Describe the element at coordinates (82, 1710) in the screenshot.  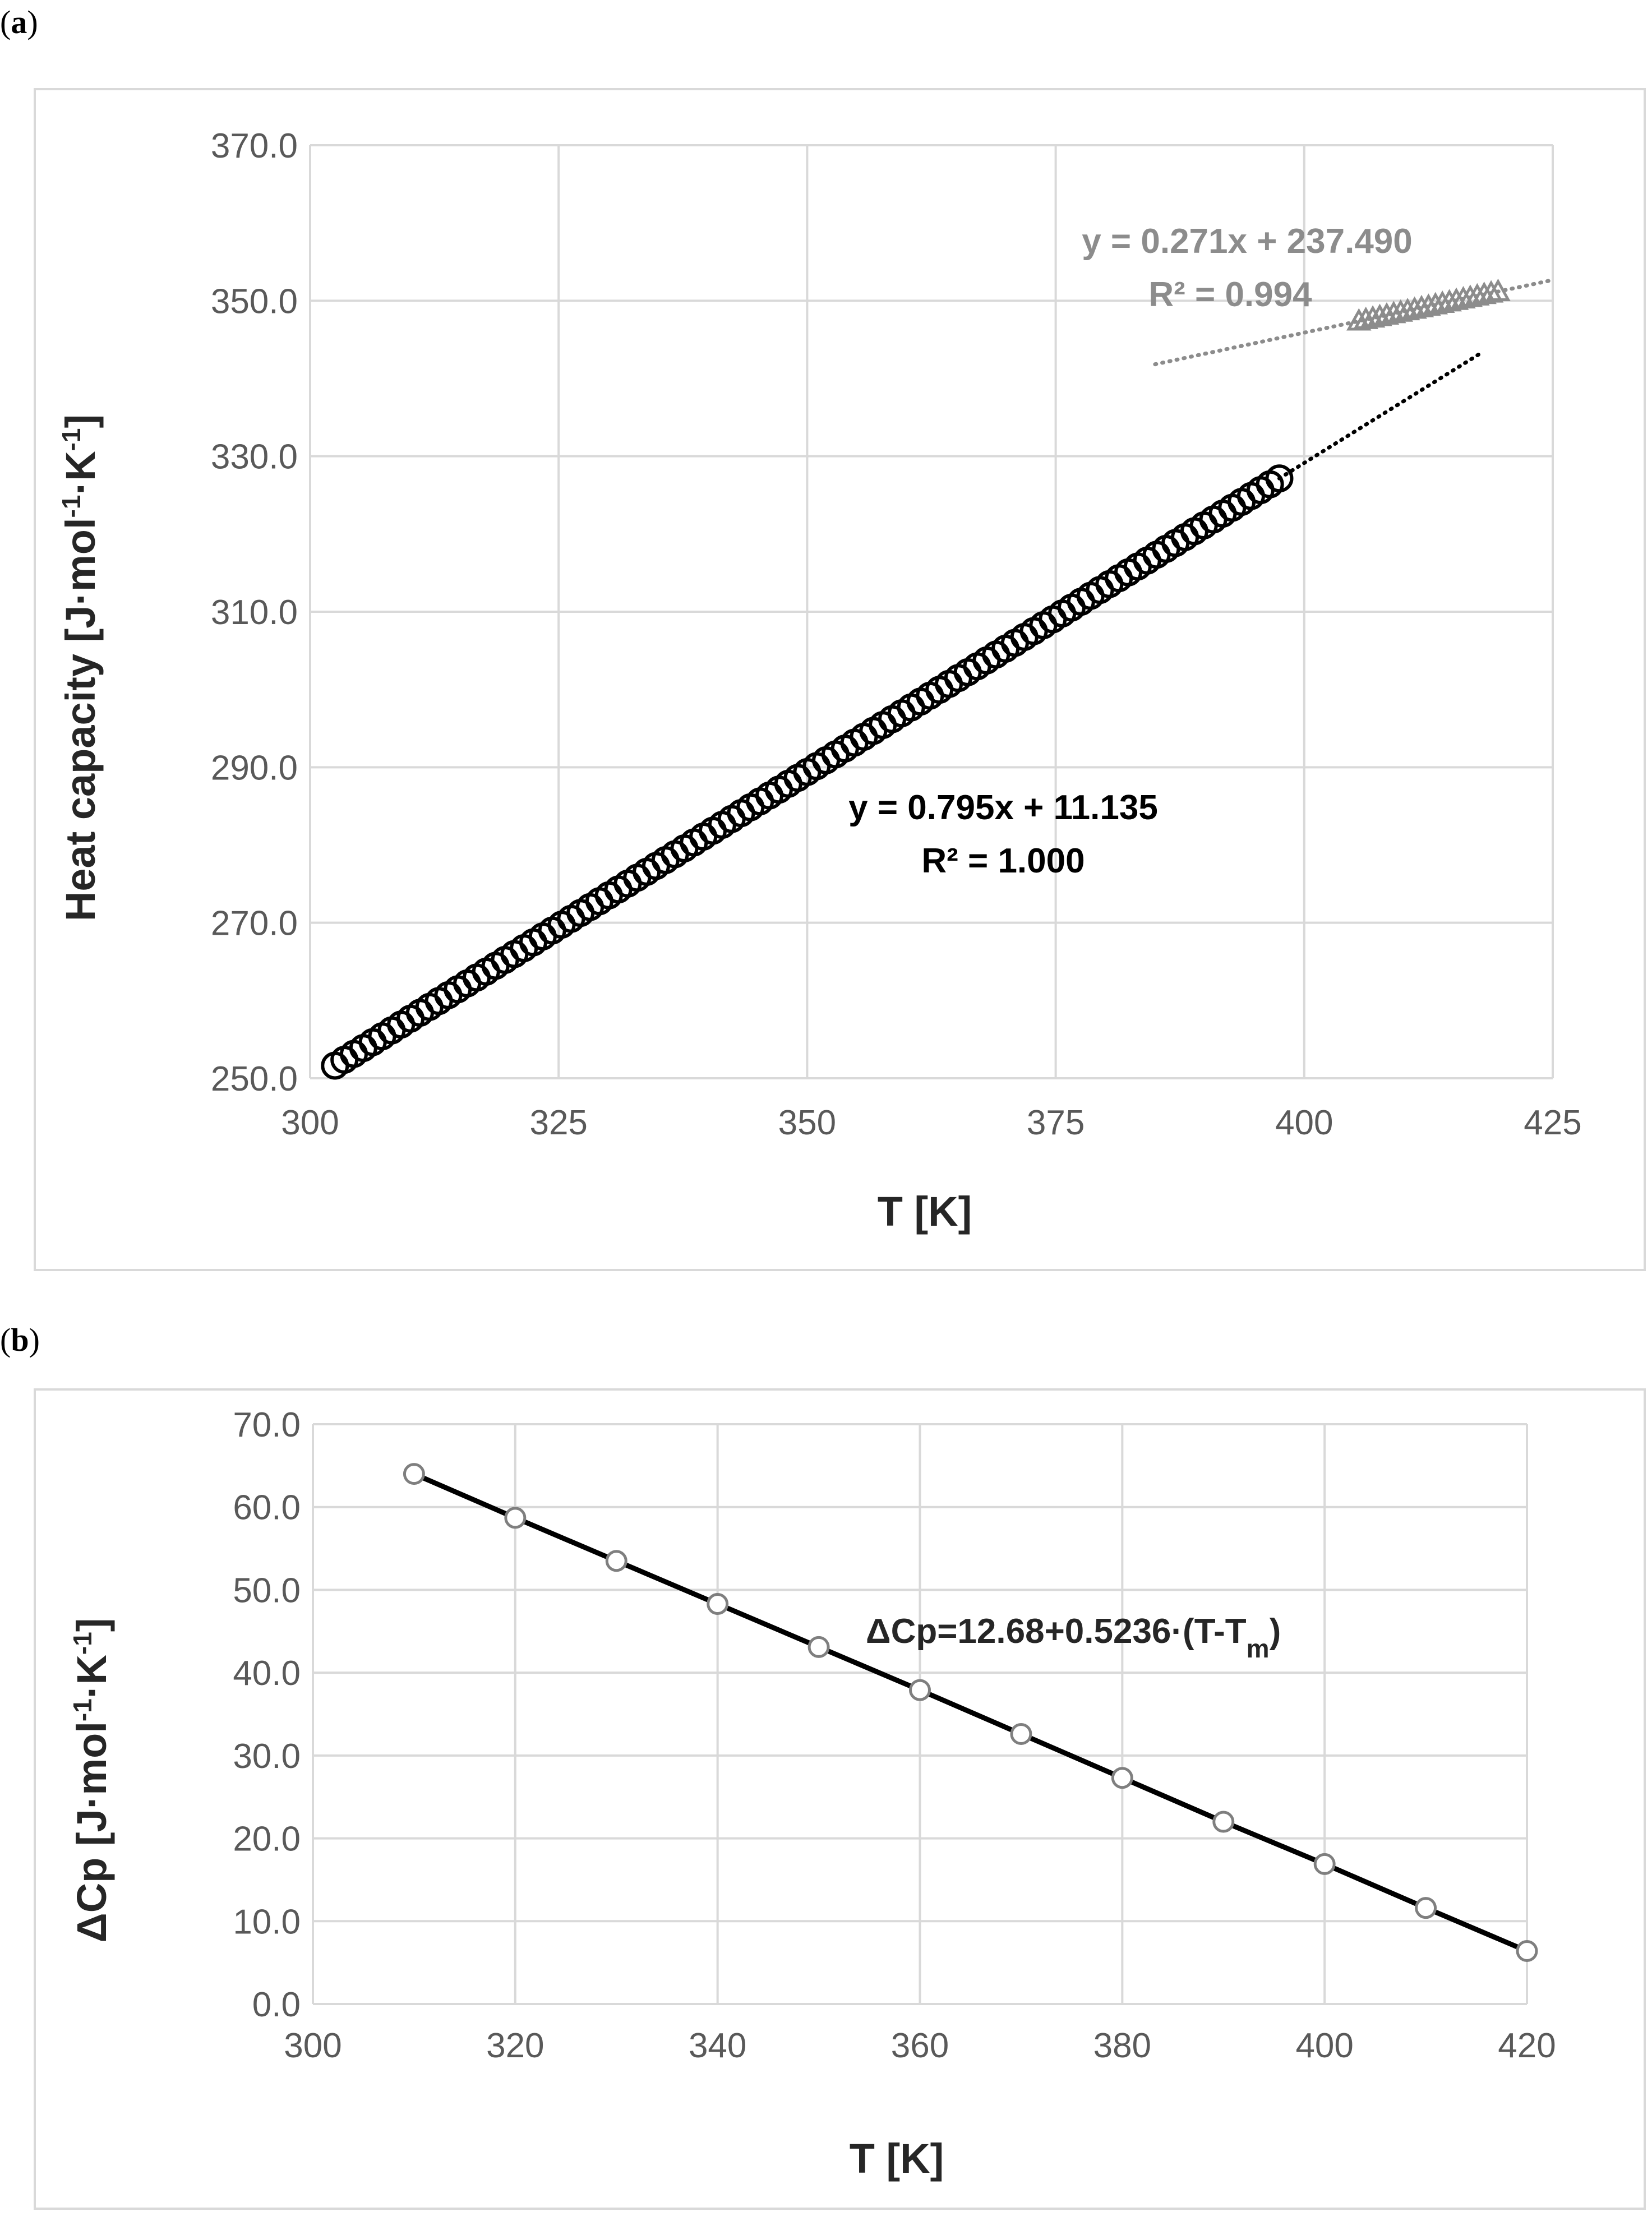
I see `chart-b-ylabel-sup1: -1` at that location.